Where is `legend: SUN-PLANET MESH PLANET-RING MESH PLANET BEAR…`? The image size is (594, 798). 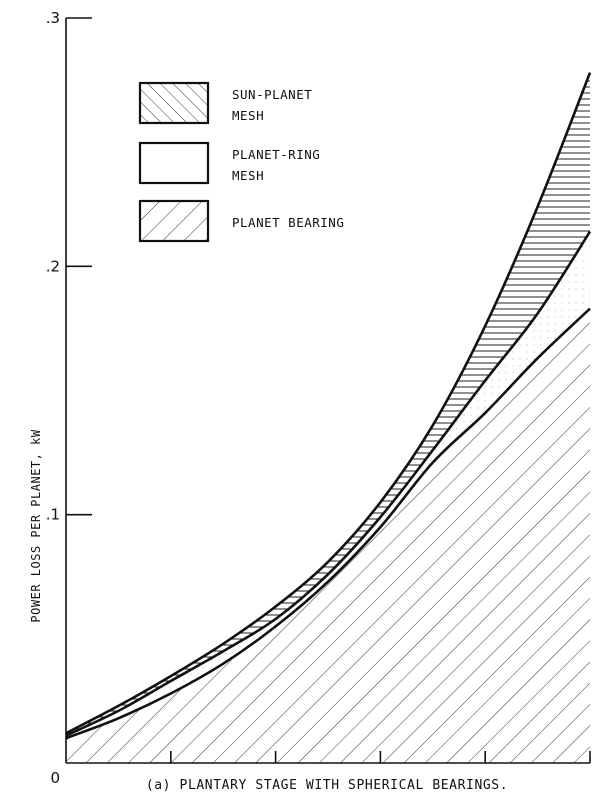
legend: SUN-PLANET MESH PLANET-RING MESH PLANET BEAR… is located at coordinates (241, 162).